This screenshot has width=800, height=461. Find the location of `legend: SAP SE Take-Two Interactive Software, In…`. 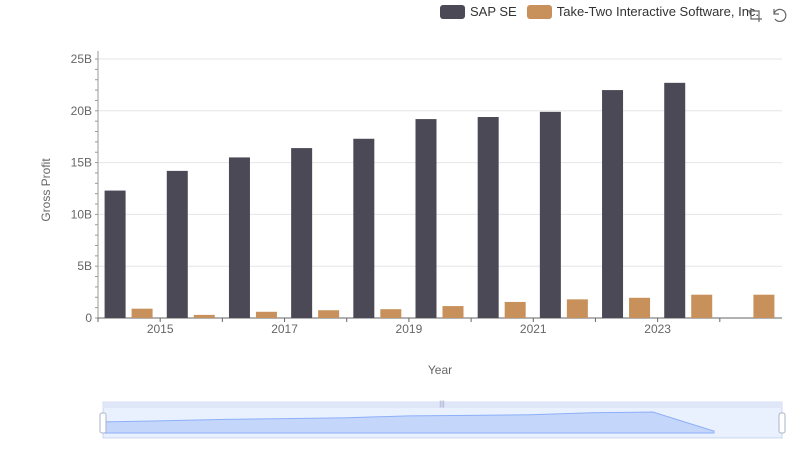

legend: SAP SE Take-Two Interactive Software, In… is located at coordinates (604, 11).